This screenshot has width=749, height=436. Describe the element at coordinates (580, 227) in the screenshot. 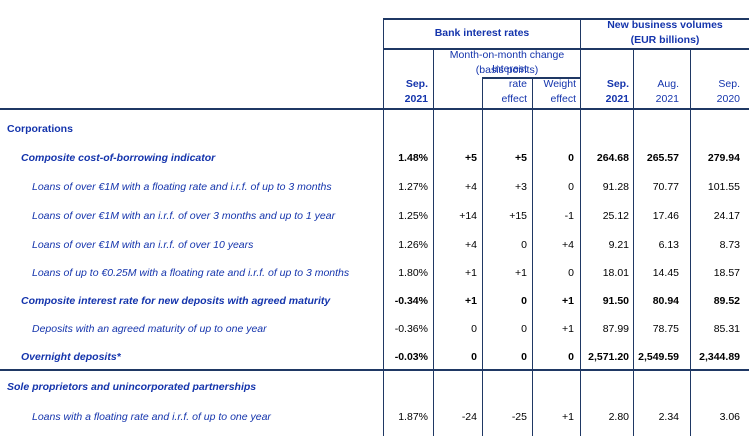

I see `vline-volumes-divider` at that location.